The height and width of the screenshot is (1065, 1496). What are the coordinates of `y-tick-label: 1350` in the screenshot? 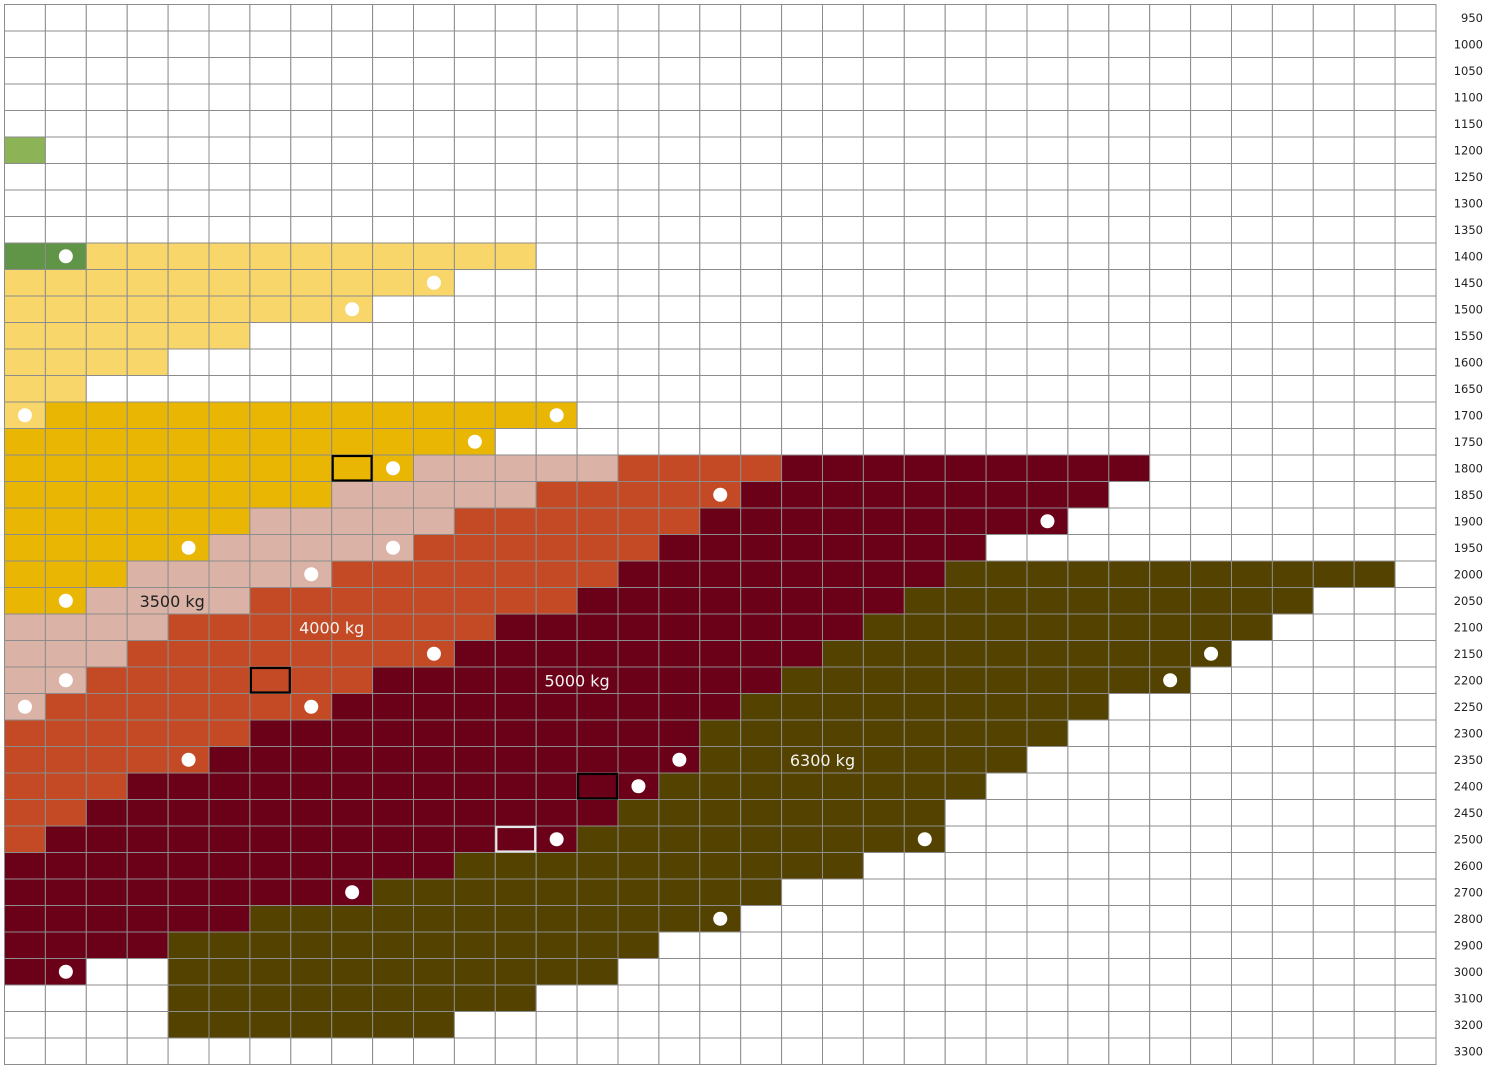 It's located at (1468, 230).